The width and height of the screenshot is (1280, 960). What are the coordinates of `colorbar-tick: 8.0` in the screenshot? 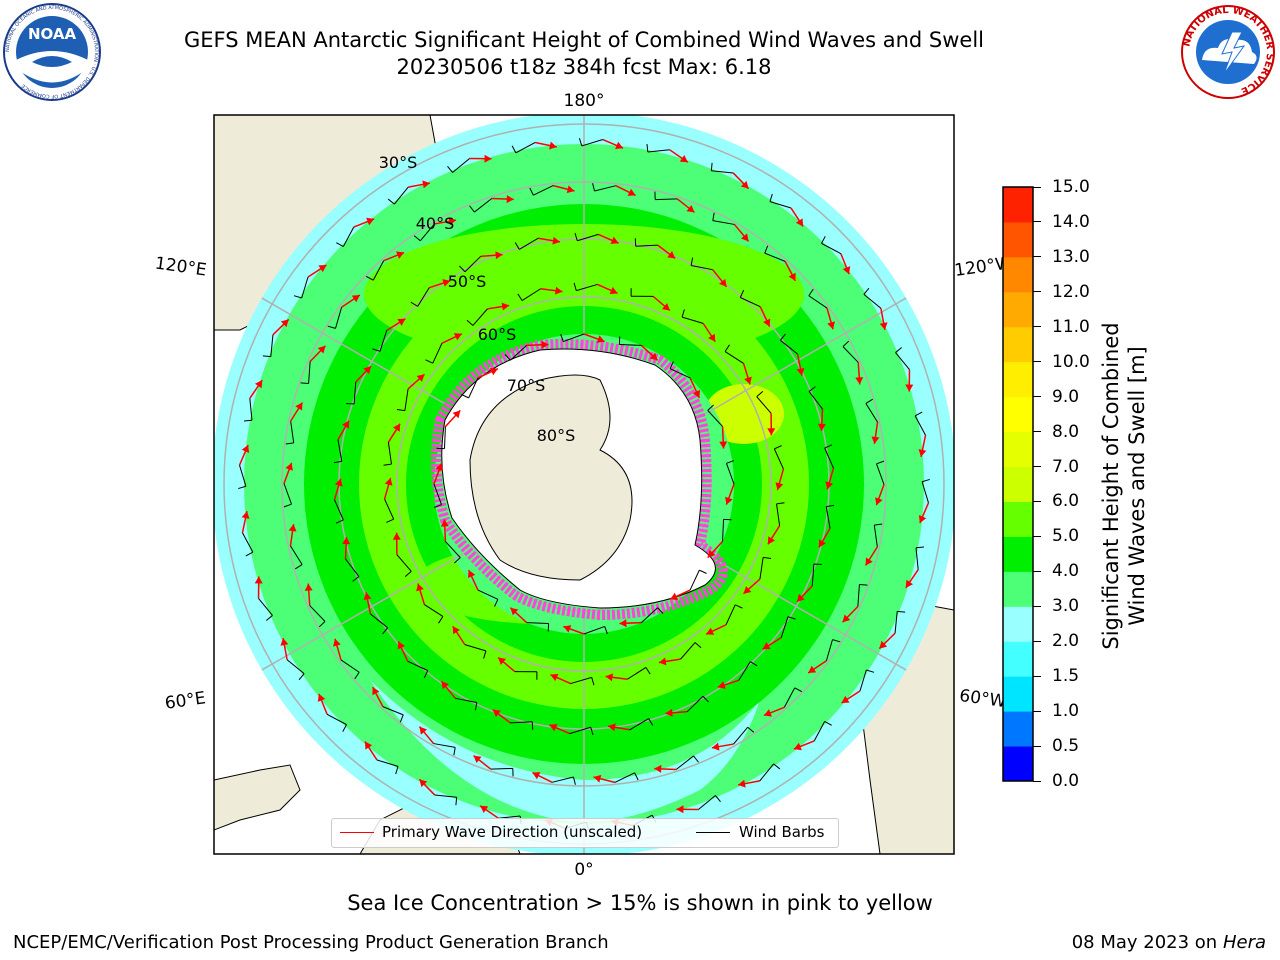 It's located at (1066, 431).